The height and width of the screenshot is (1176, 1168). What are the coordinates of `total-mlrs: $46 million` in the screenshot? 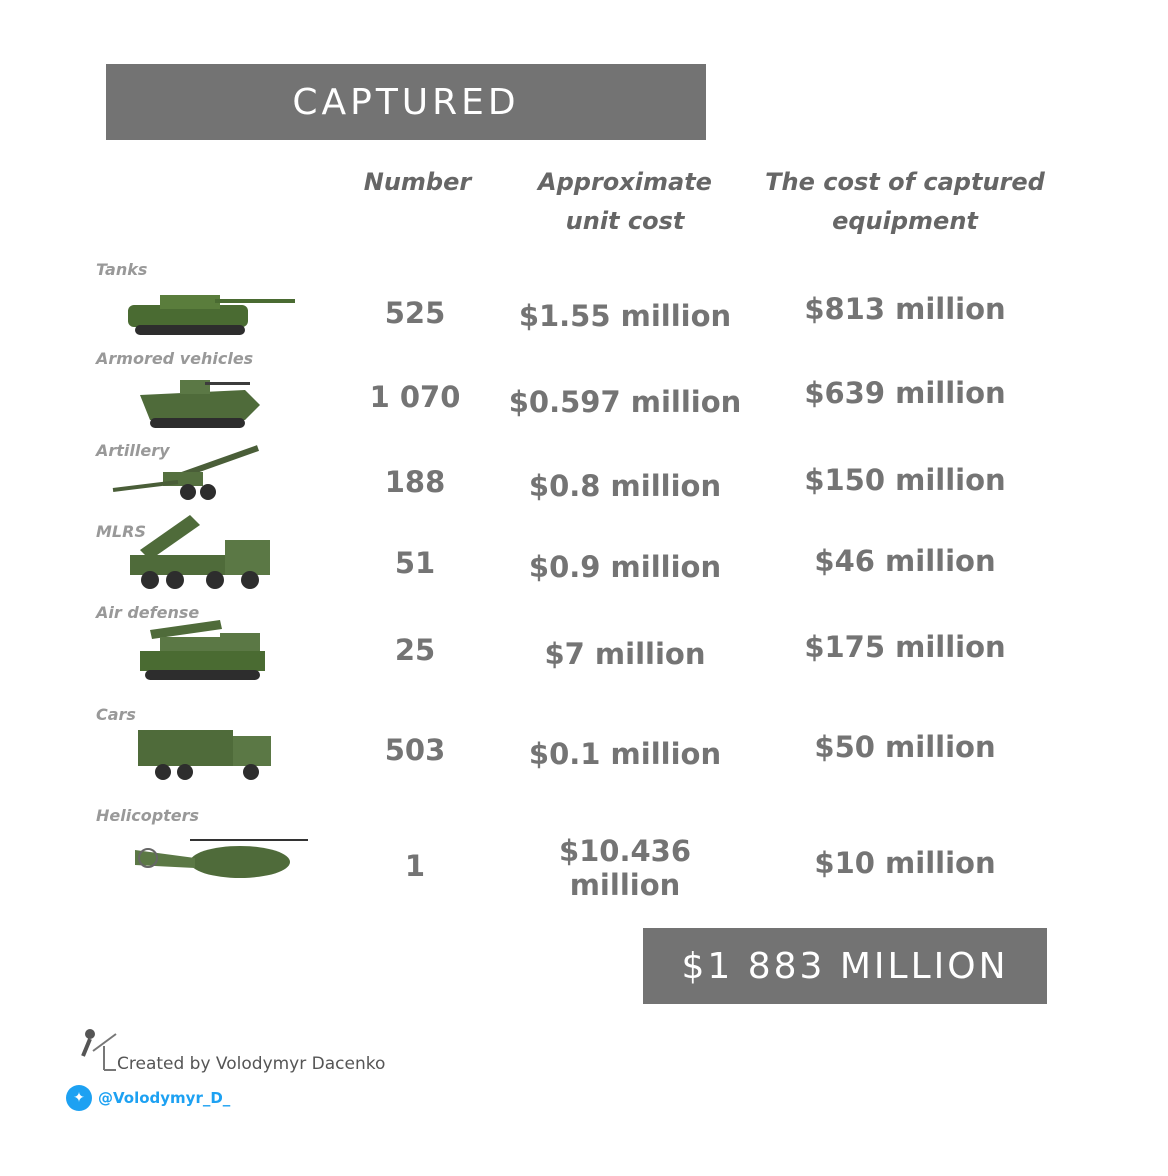 It's located at (905, 561).